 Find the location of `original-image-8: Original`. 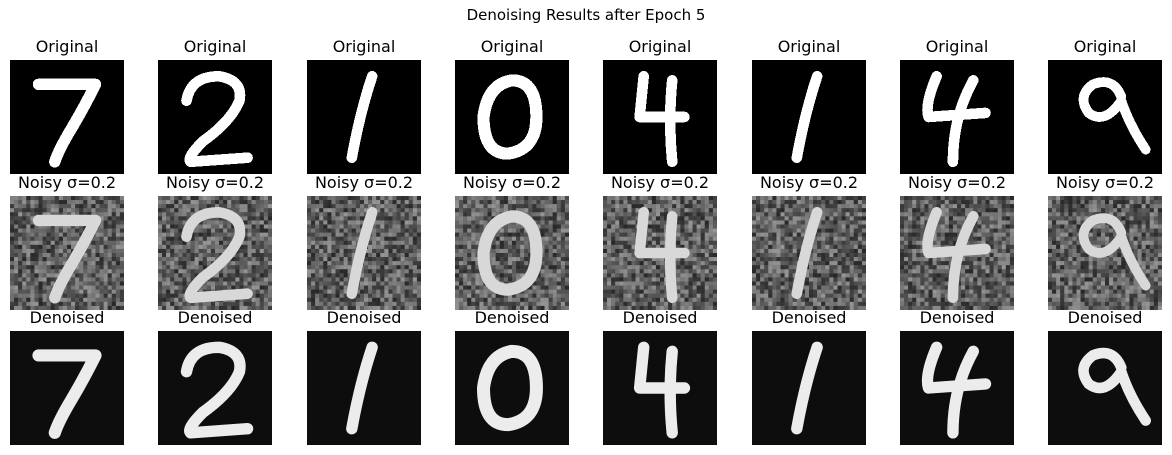

original-image-8: Original is located at coordinates (1105, 105).